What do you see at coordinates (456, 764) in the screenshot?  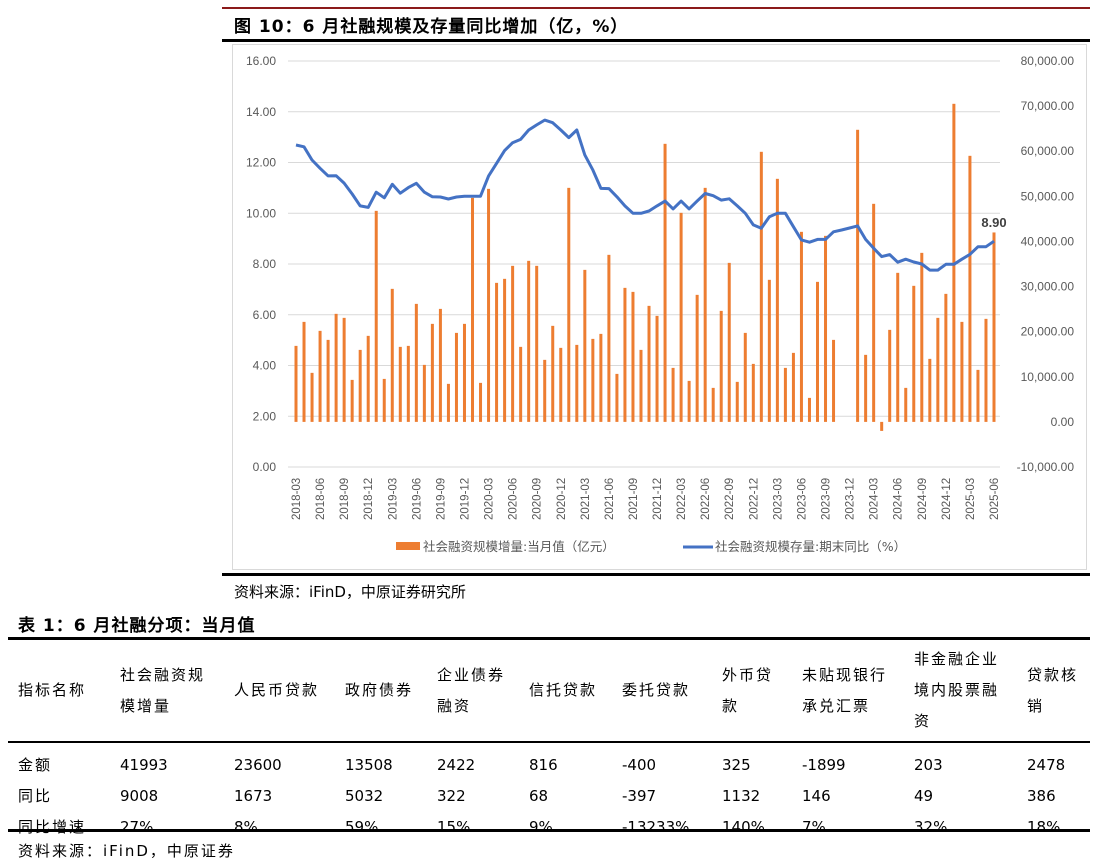 I see `table-cell: 2422` at bounding box center [456, 764].